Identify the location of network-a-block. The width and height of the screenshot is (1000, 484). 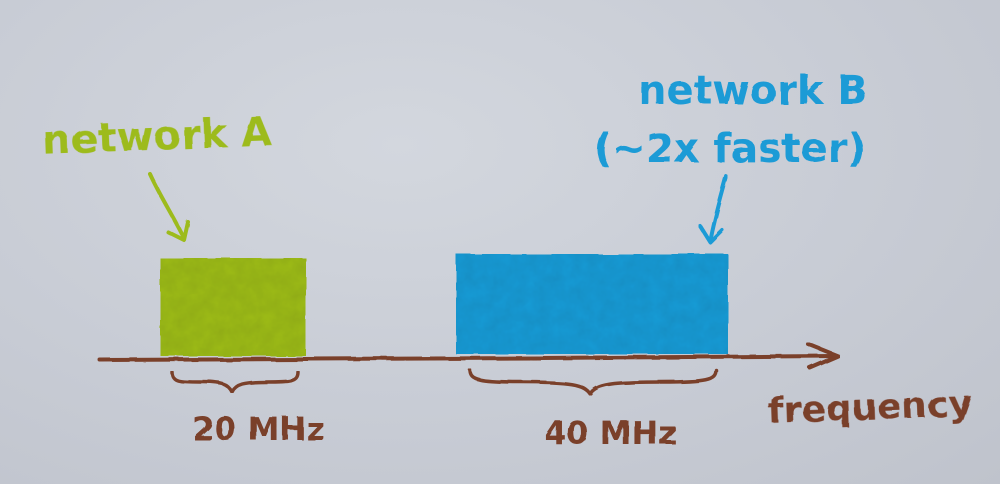
(233, 307).